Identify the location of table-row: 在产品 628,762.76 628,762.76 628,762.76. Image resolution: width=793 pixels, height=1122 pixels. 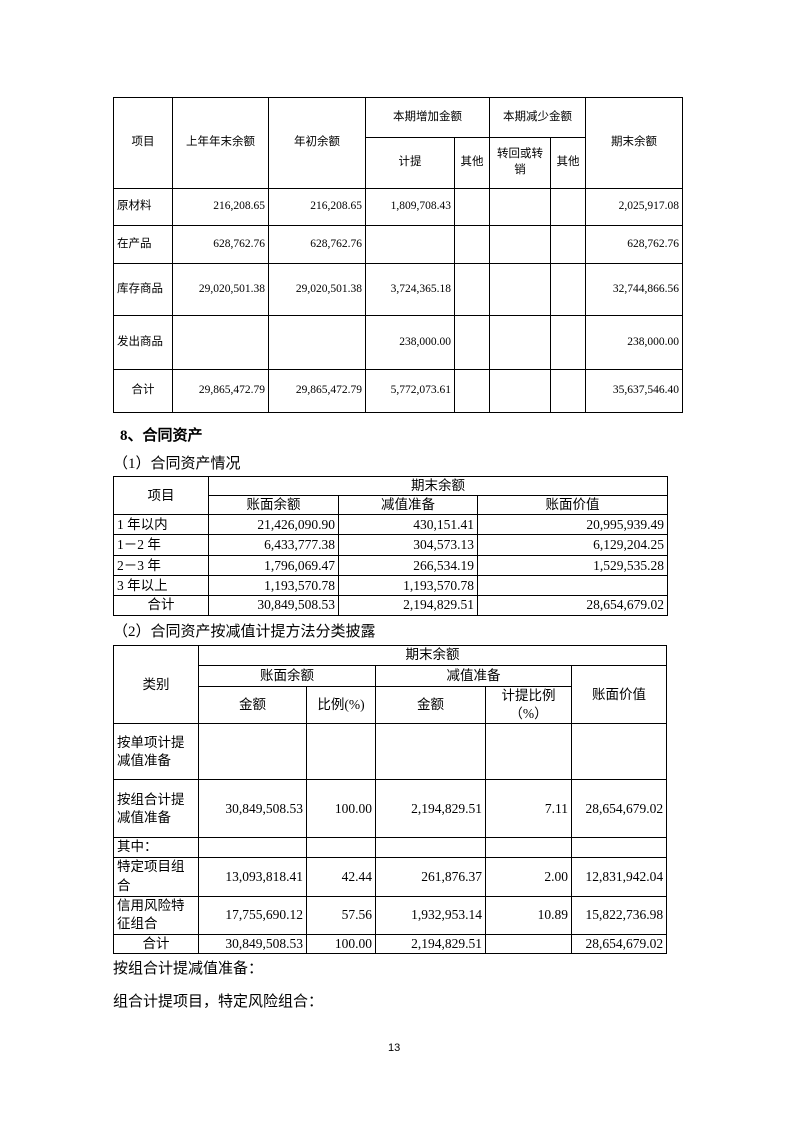
(398, 244).